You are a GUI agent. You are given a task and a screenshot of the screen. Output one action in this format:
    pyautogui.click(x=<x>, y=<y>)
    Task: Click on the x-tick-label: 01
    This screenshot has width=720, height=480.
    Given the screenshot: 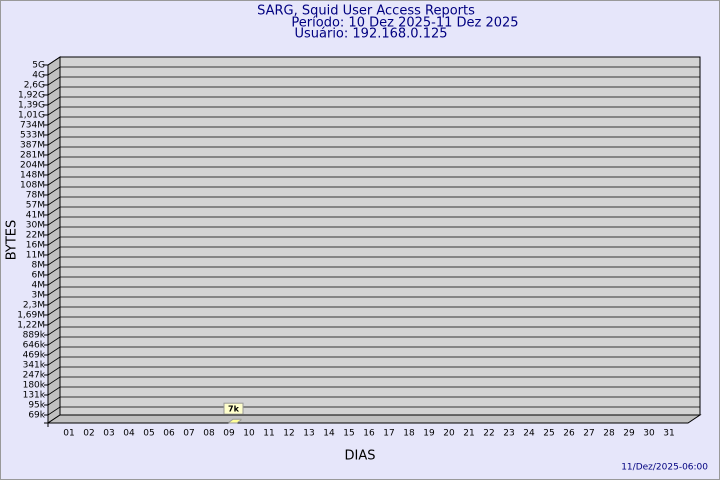 What is the action you would take?
    pyautogui.click(x=68, y=434)
    